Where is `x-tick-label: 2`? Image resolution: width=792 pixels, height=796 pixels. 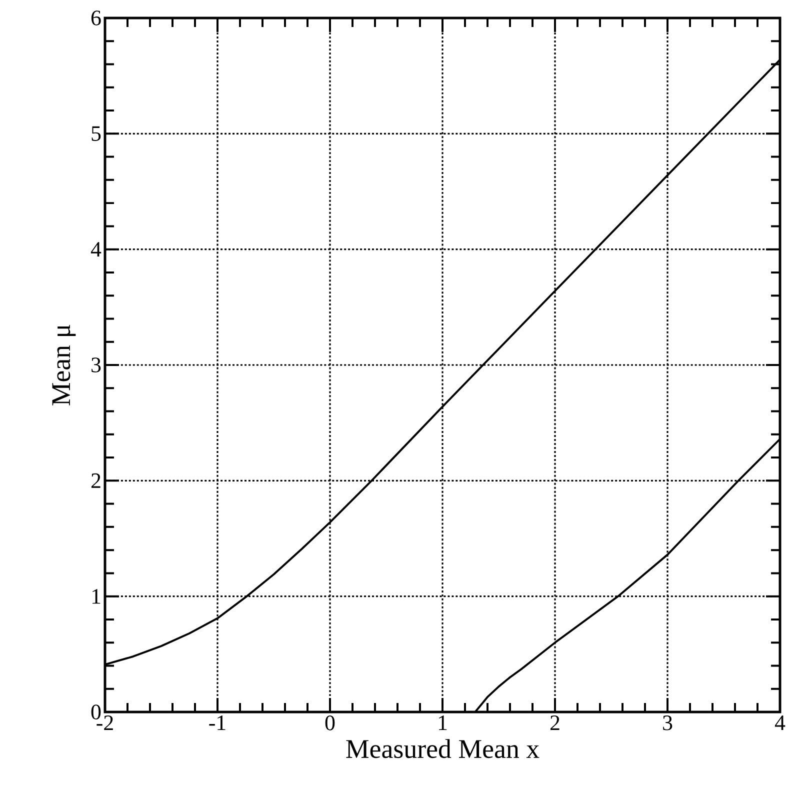
x-tick-label: 2 is located at coordinates (555, 723).